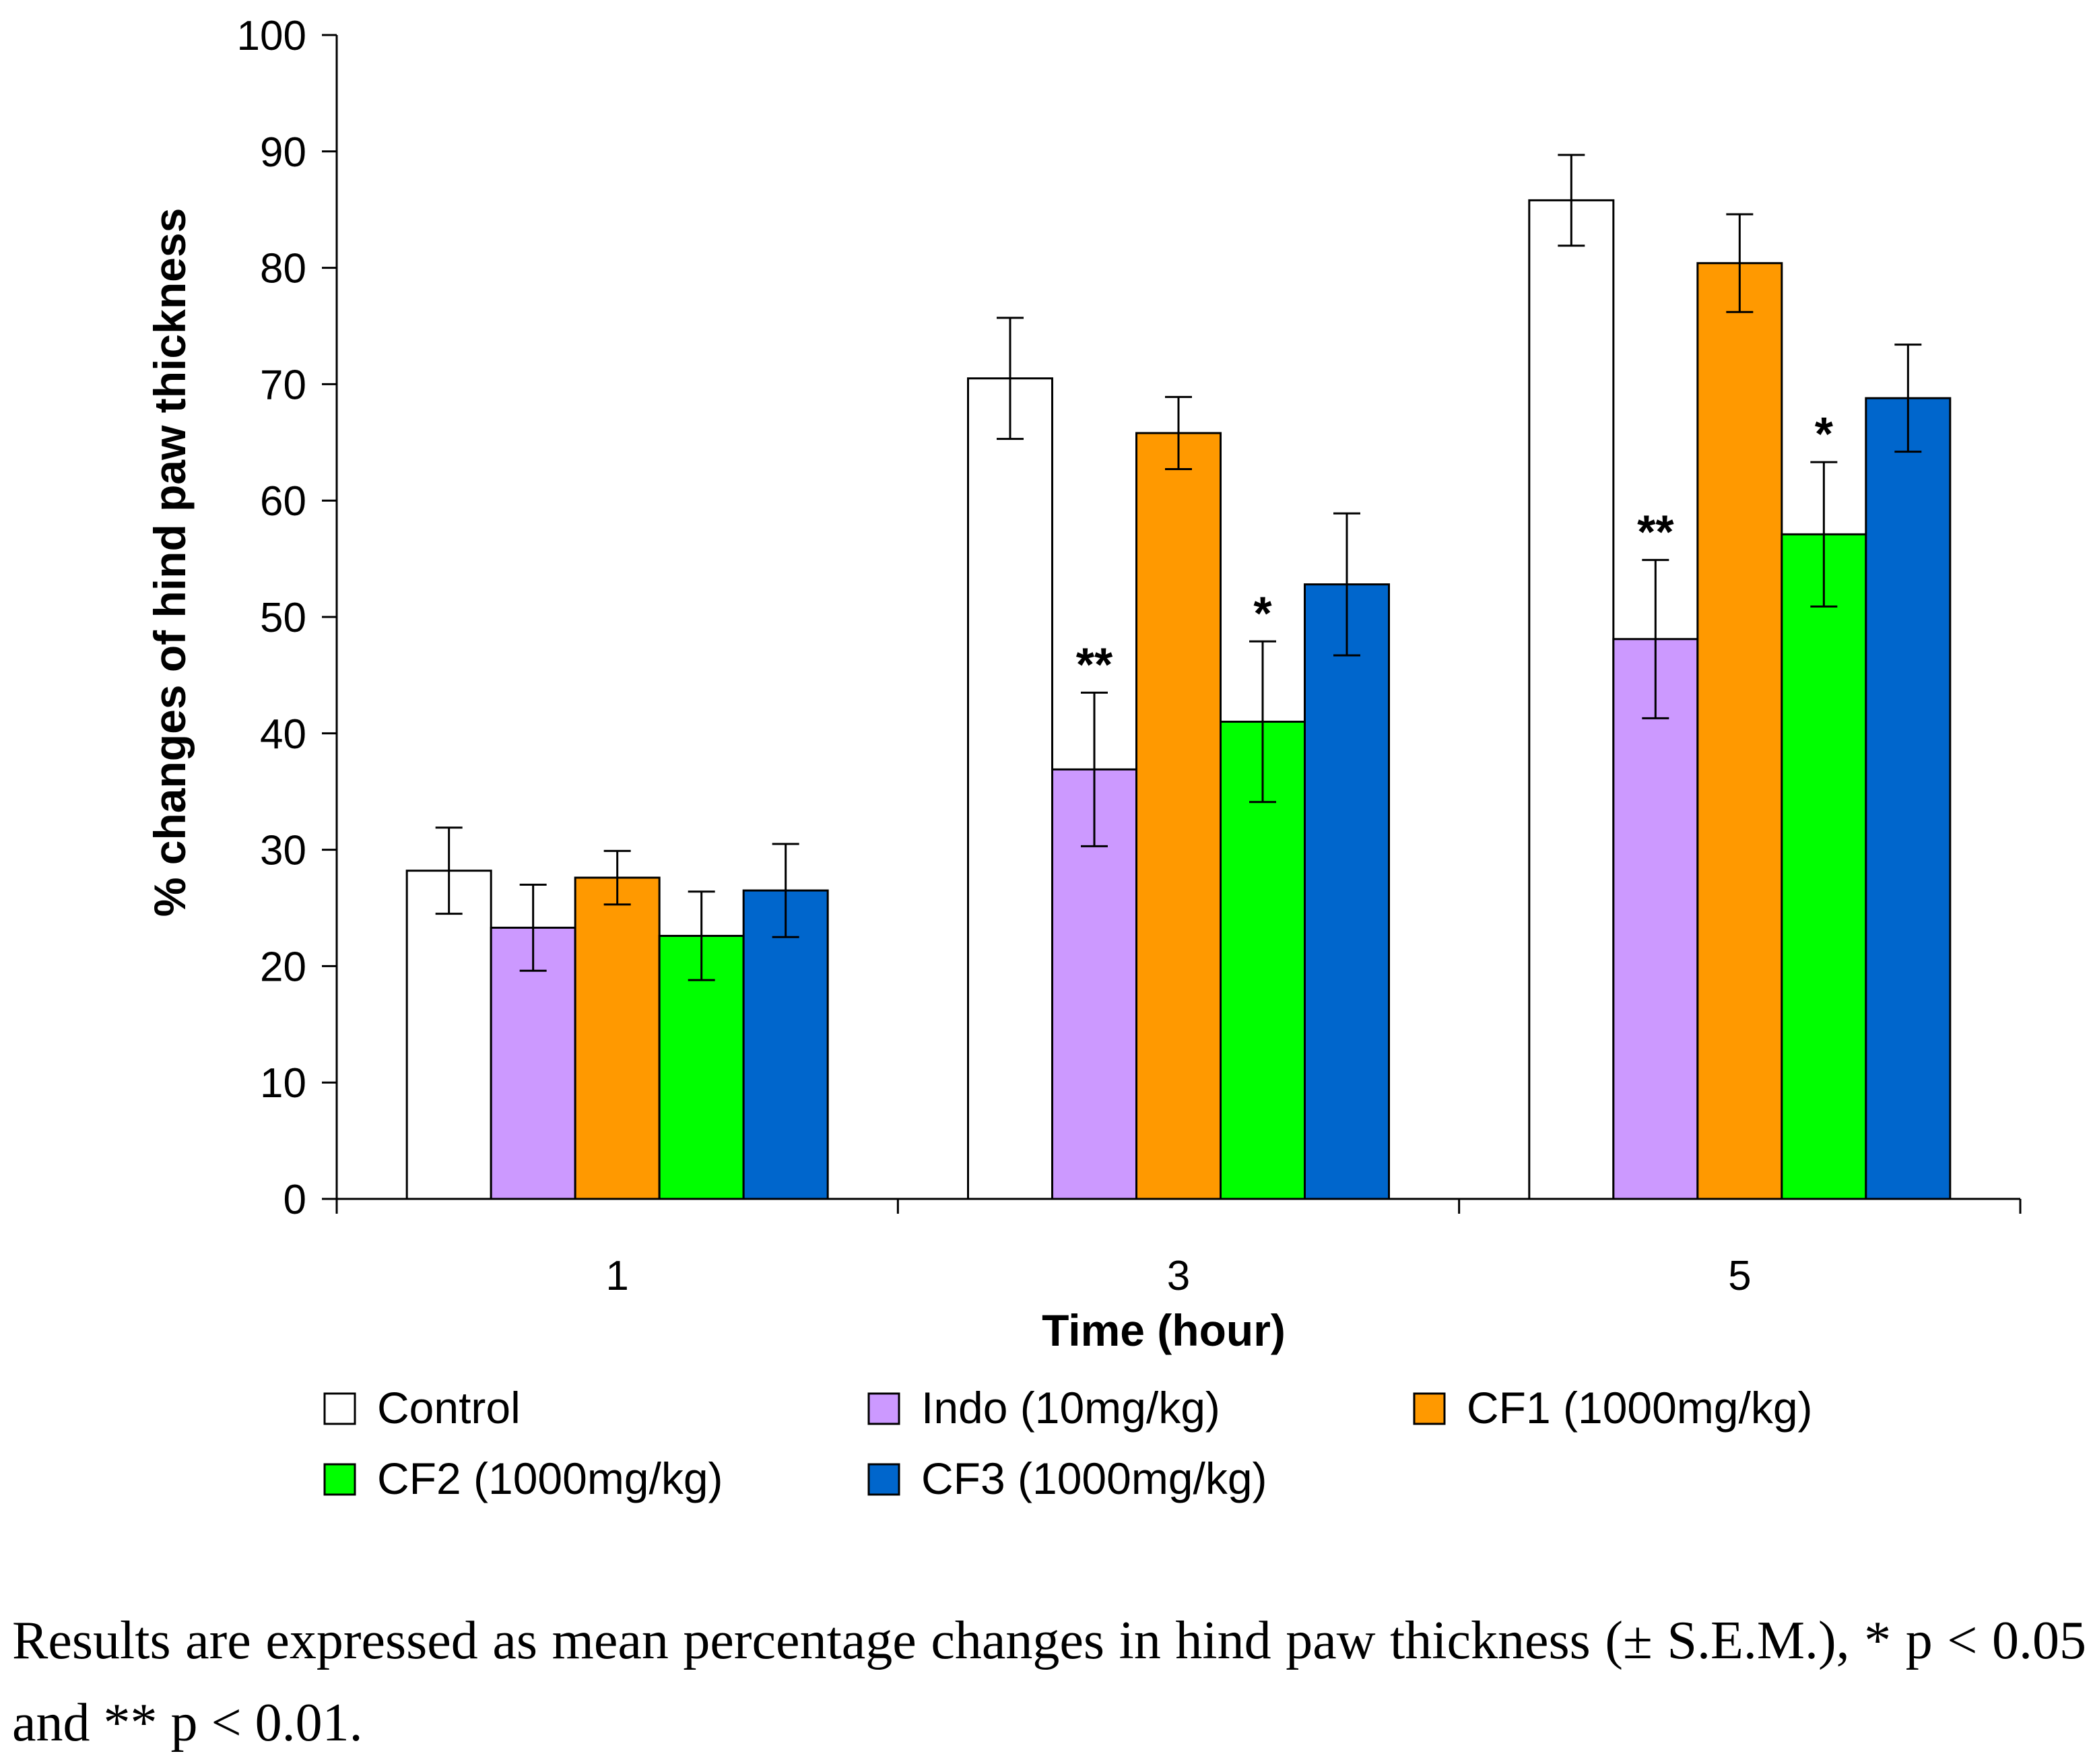 The height and width of the screenshot is (1764, 2093). I want to click on y-tick-label: 100, so click(271, 36).